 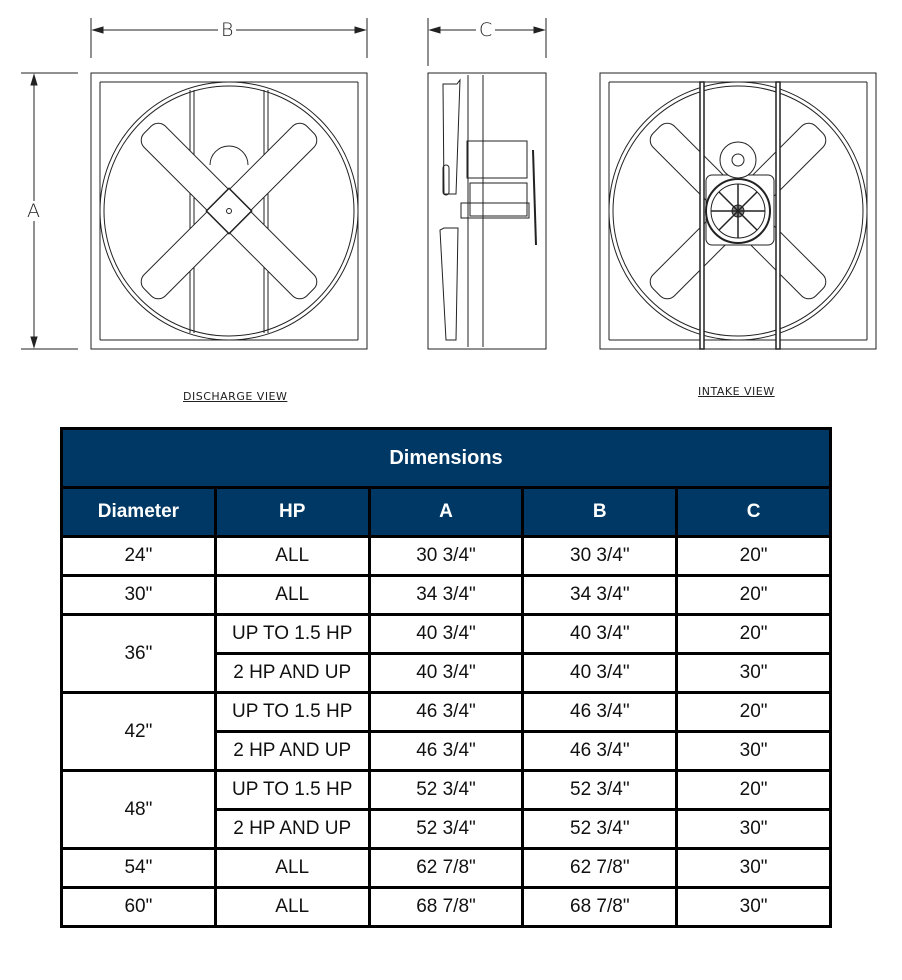 What do you see at coordinates (600, 907) in the screenshot?
I see `cell-b: 68 7/8"` at bounding box center [600, 907].